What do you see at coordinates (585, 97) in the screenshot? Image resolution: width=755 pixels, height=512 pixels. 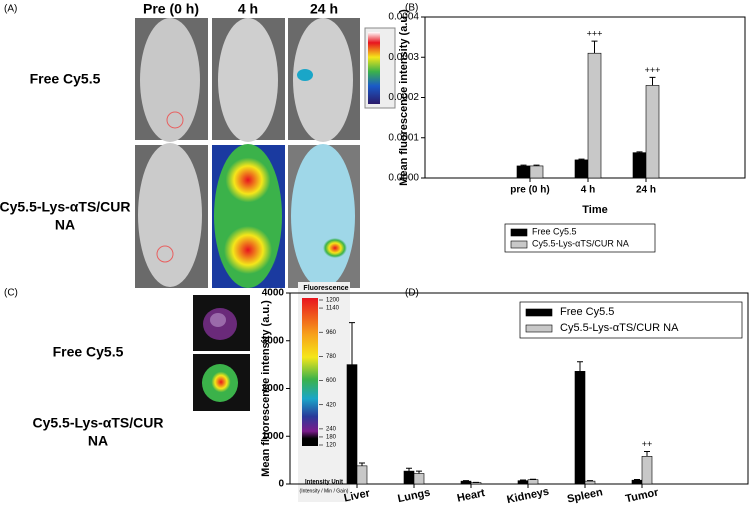 I see `plot-frame` at bounding box center [585, 97].